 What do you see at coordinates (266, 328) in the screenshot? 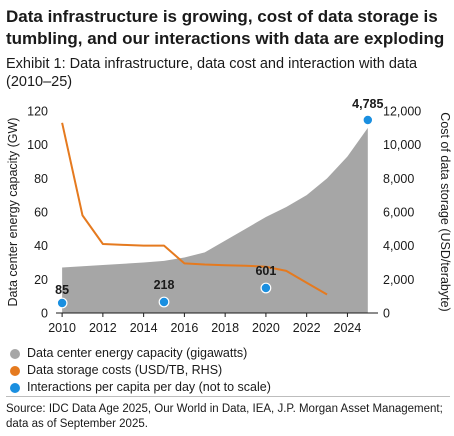
I see `x-tick-label-2020: 2020` at bounding box center [266, 328].